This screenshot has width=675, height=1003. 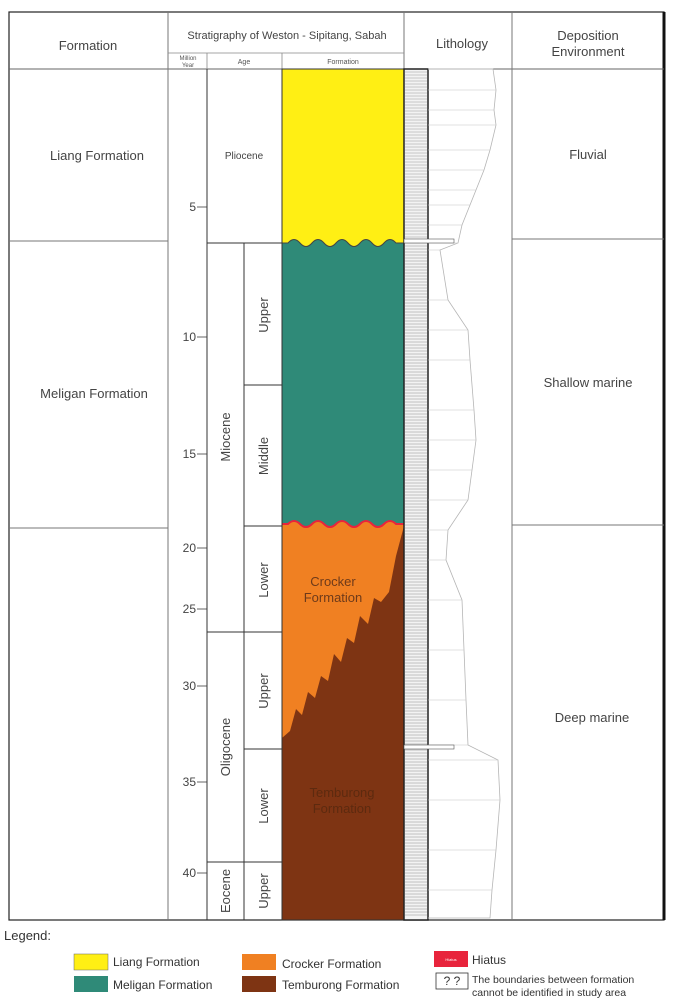 I want to click on lithology-profile, so click(x=452, y=493).